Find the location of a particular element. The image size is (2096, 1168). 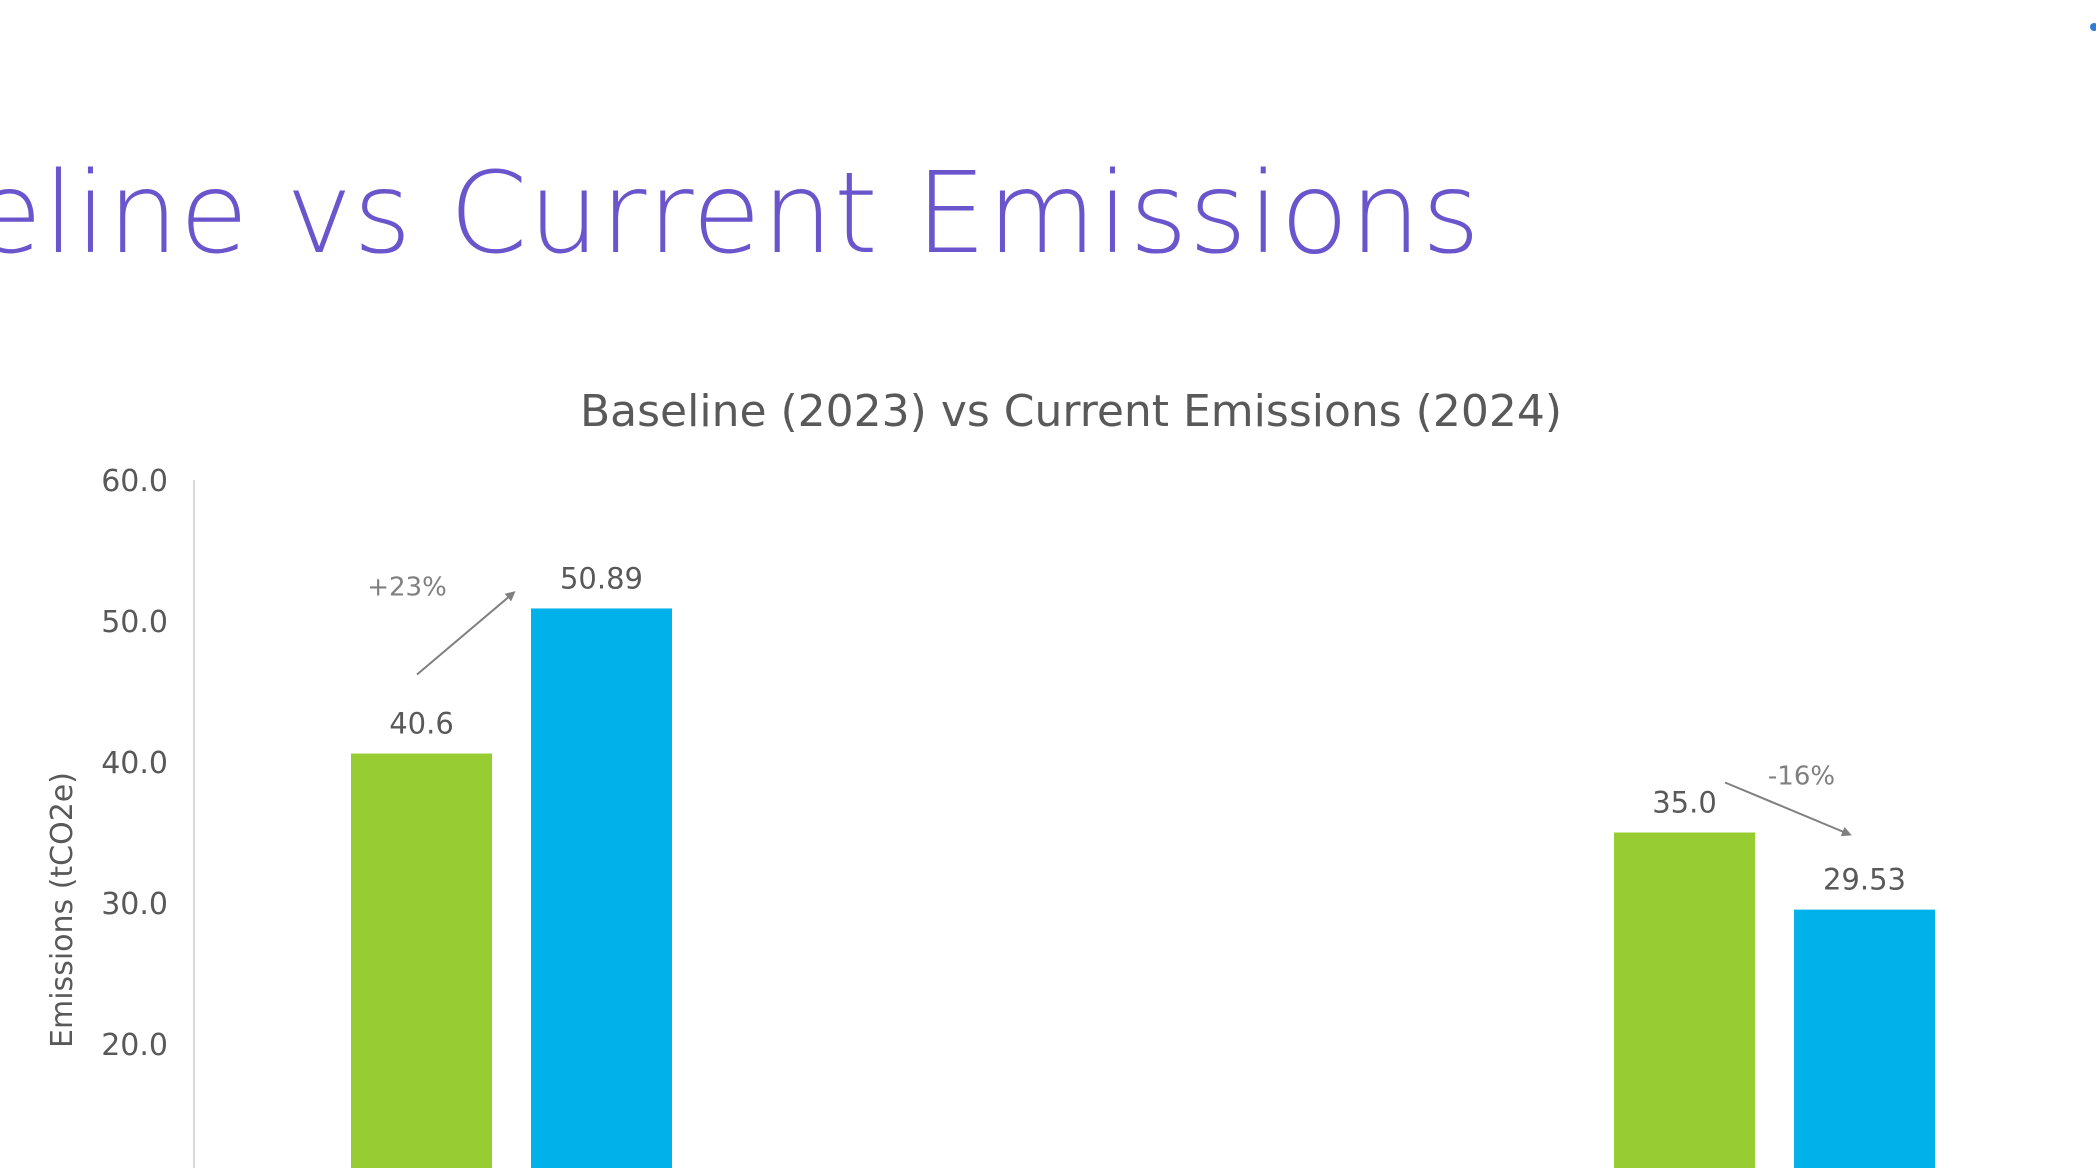

y-axis-ticks: 20.0 30.0 40.0 50.0 60.0 is located at coordinates (134, 763).